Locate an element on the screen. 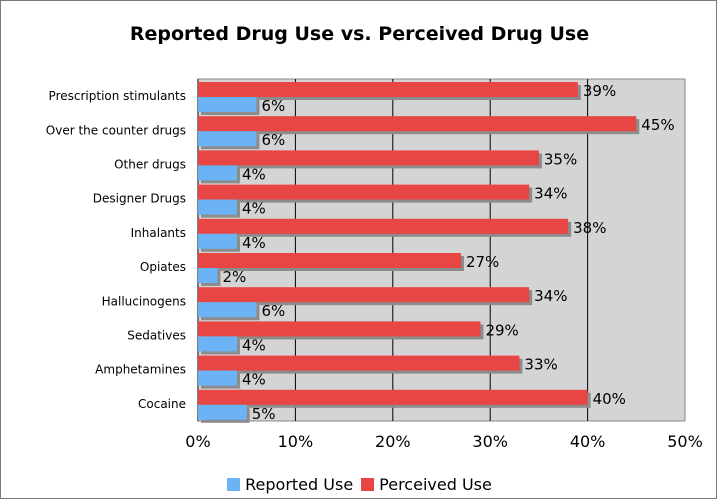 The image size is (717, 499). category-label: Designer Drugs is located at coordinates (139, 199).